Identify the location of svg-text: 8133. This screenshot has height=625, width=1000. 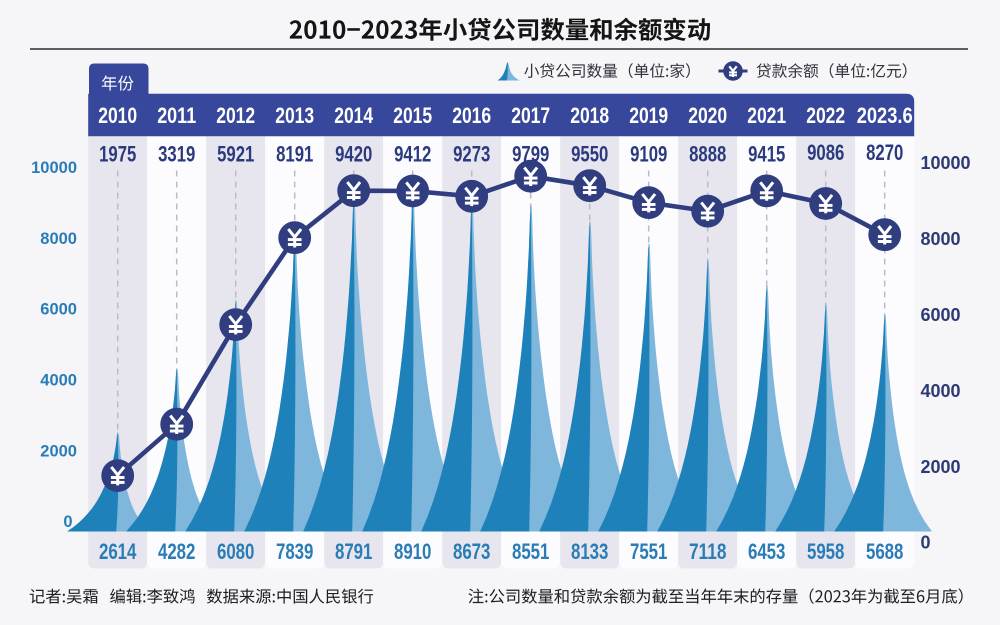
(590, 551).